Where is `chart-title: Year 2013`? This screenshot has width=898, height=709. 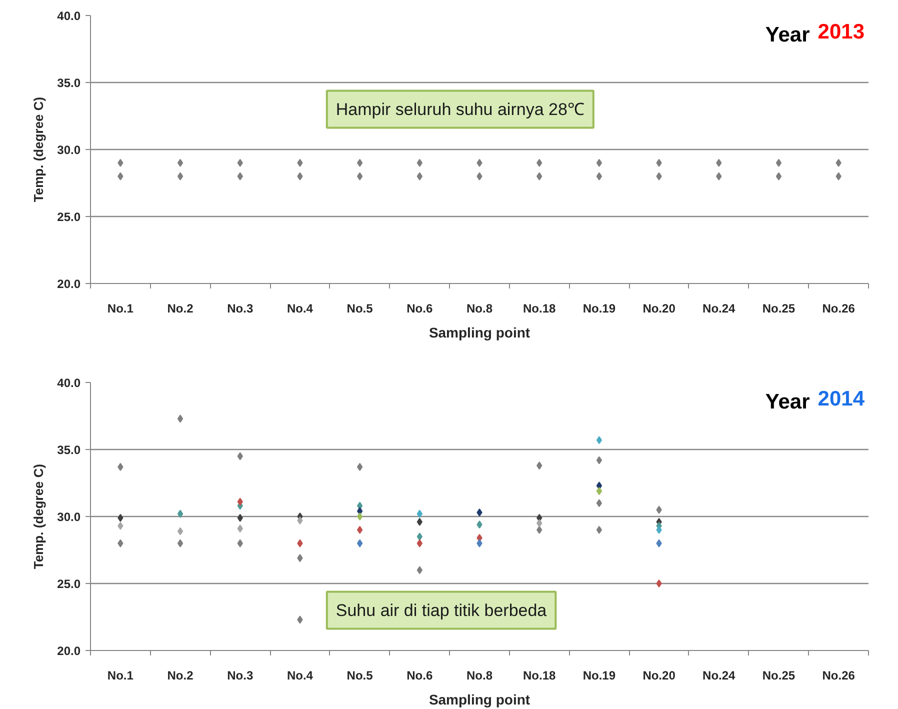 chart-title: Year 2013 is located at coordinates (814, 33).